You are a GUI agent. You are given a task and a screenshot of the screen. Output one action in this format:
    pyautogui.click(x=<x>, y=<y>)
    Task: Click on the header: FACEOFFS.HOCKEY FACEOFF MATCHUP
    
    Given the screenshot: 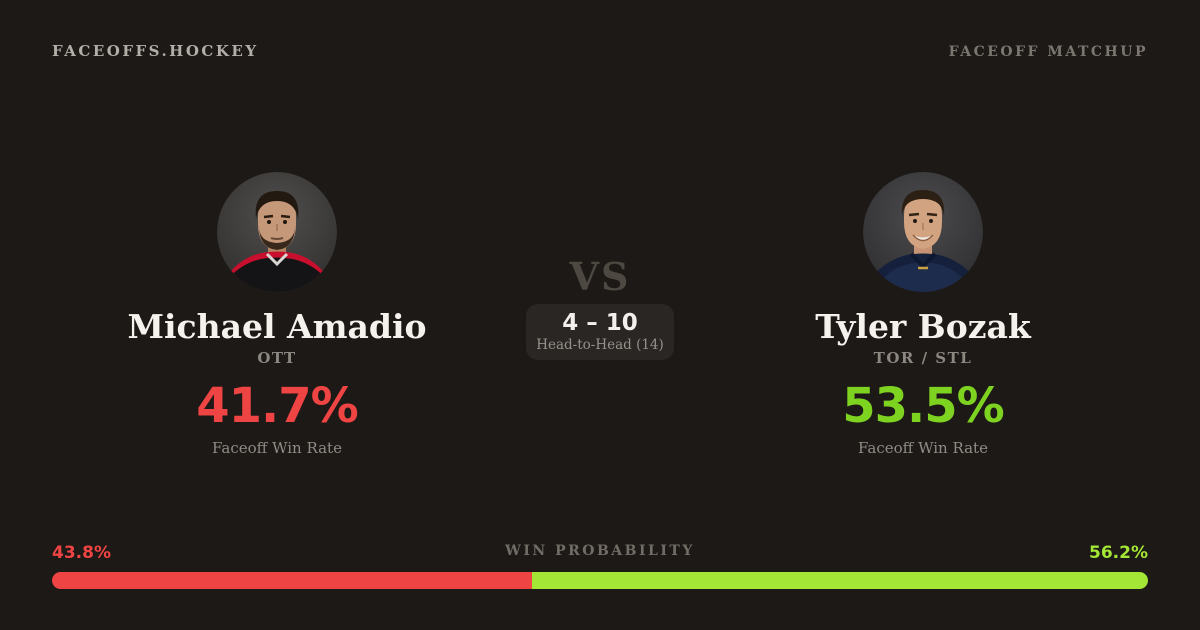 What is the action you would take?
    pyautogui.click(x=600, y=51)
    